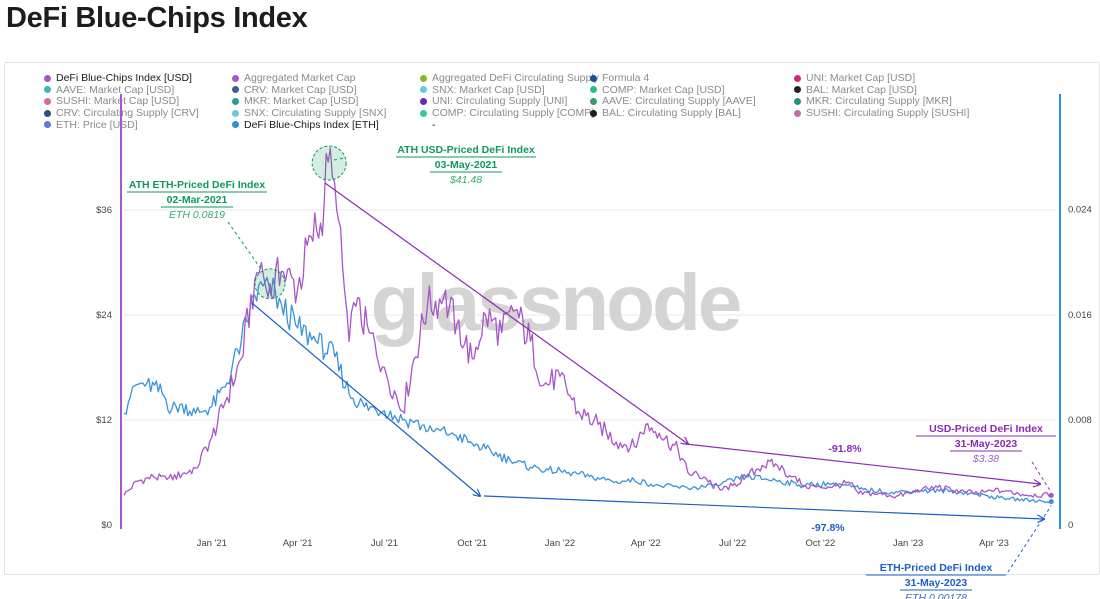 This screenshot has width=1100, height=599. What do you see at coordinates (109, 90) in the screenshot?
I see `legend-item: AAVE: Market Cap [USD]` at bounding box center [109, 90].